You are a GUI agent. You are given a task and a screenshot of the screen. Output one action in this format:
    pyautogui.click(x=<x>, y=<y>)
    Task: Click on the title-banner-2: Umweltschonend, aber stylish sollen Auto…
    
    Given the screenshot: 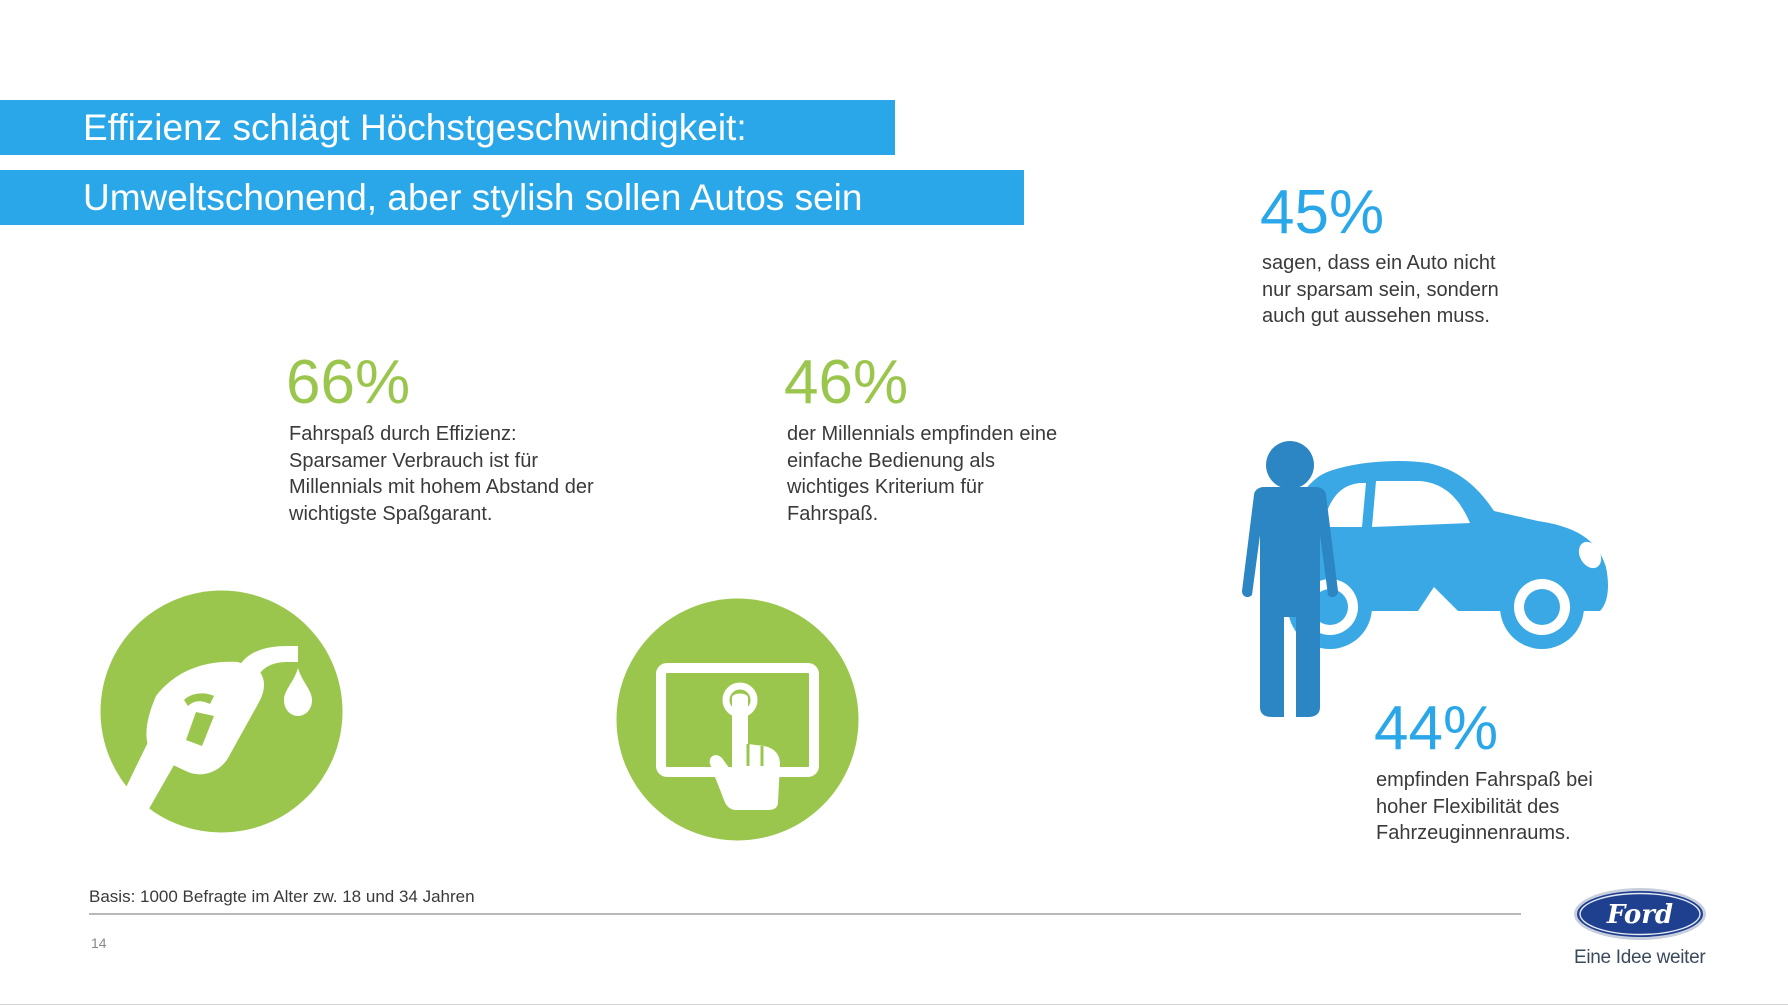 What is the action you would take?
    pyautogui.click(x=512, y=197)
    